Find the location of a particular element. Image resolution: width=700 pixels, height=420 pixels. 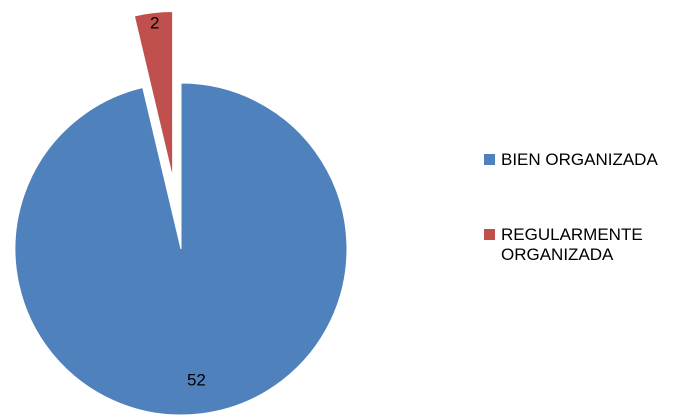

legend-item: BIEN ORGANIZADA is located at coordinates (589, 160).